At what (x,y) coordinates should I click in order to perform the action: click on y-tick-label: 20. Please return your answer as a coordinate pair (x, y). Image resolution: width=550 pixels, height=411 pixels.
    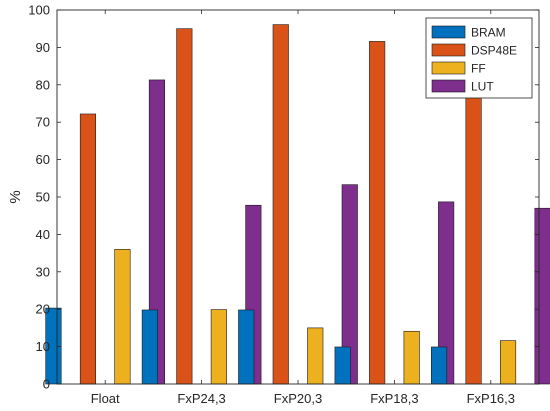
    Looking at the image, I should click on (43, 309).